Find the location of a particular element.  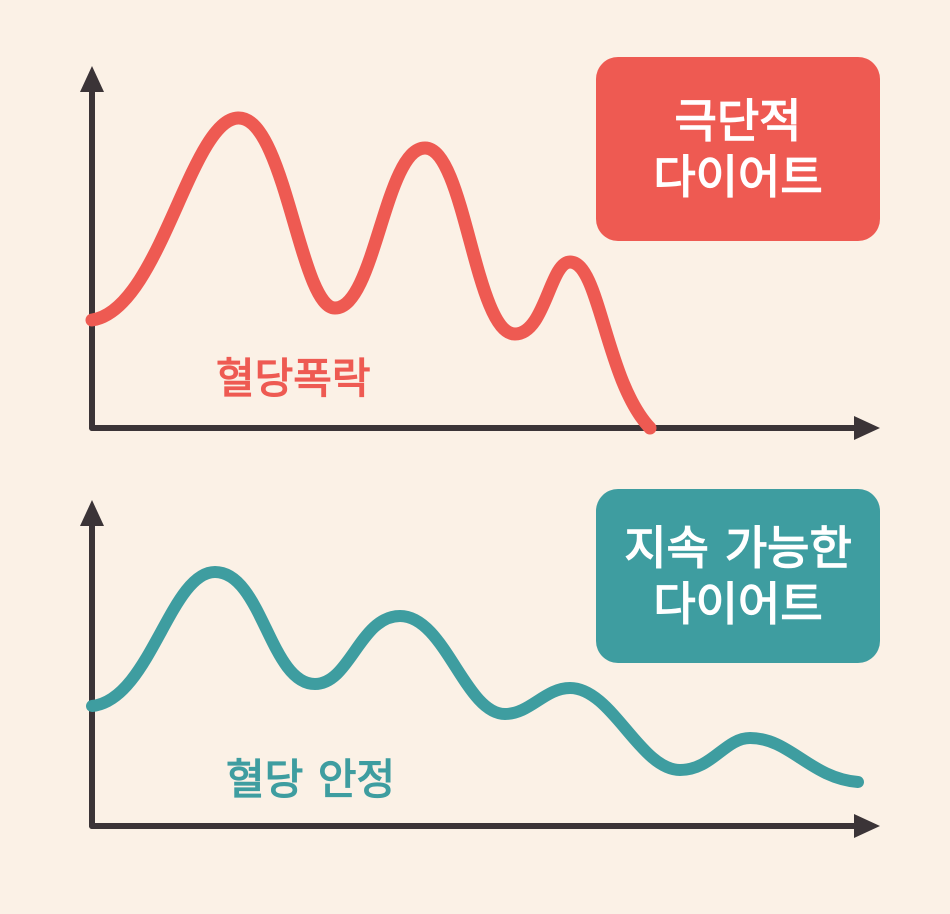

extreme-diet-badge: 극단적 다이어트 is located at coordinates (738, 149).